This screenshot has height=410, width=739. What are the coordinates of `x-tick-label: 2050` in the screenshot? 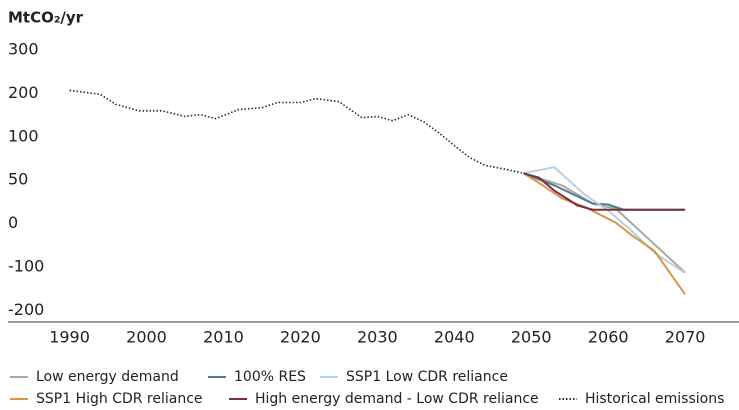 It's located at (531, 337).